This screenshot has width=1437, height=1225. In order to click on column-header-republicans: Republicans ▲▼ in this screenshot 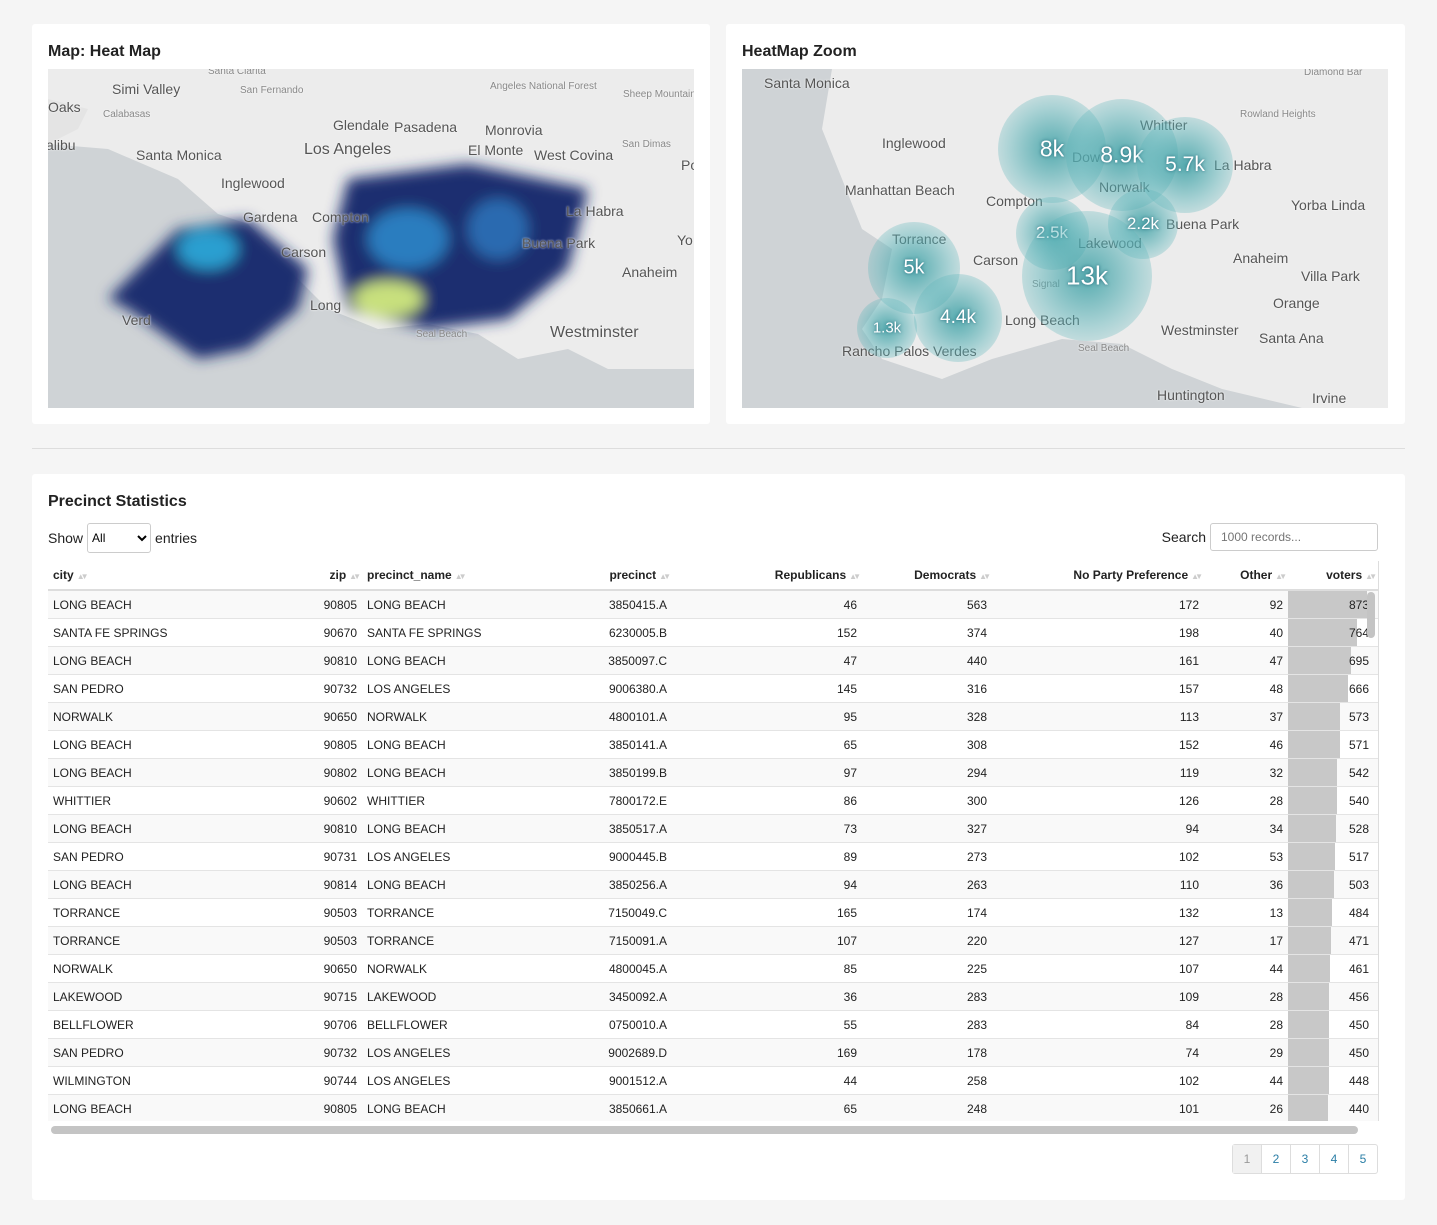, I will do `click(767, 576)`.